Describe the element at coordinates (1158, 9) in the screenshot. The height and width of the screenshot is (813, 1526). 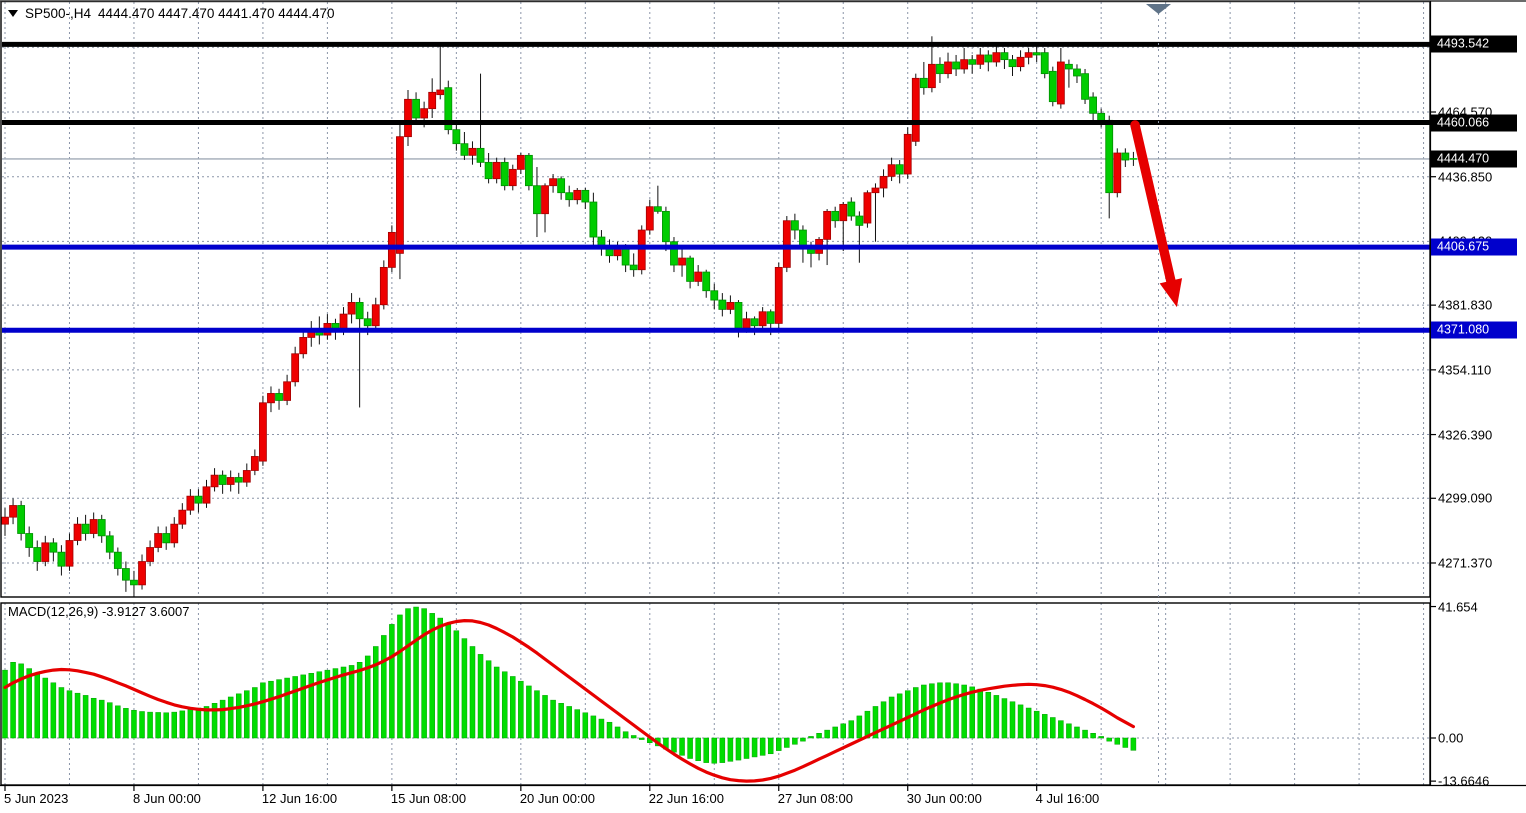
I see `shift-marker-icon` at that location.